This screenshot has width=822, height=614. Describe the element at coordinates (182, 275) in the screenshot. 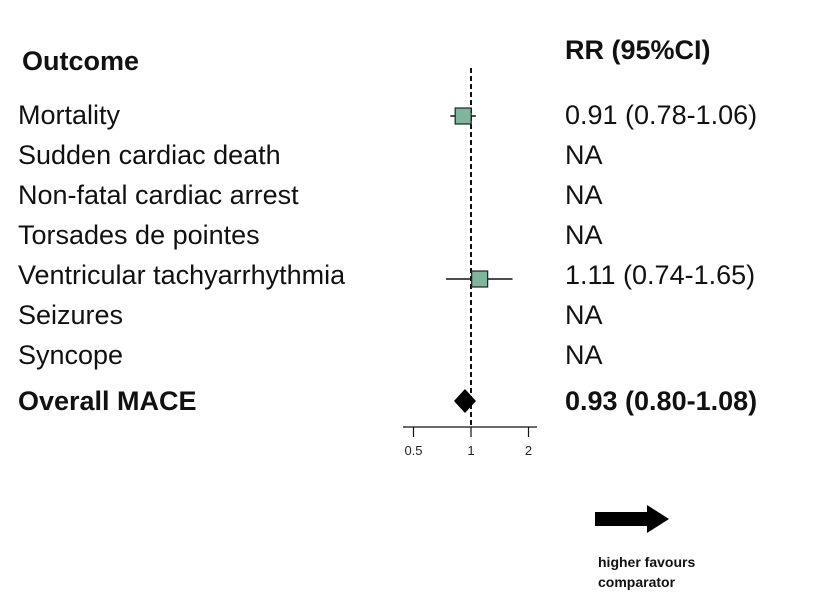

I see `outcome-label: Ventricular tachyarrhythmia` at that location.